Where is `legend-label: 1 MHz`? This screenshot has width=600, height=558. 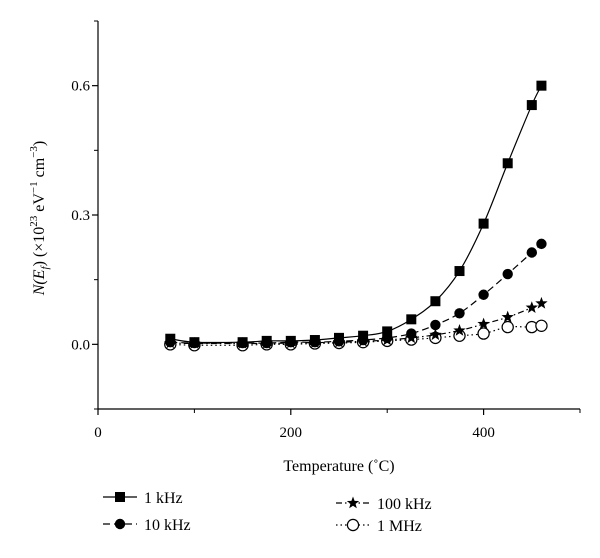
legend-label: 1 MHz is located at coordinates (399, 526).